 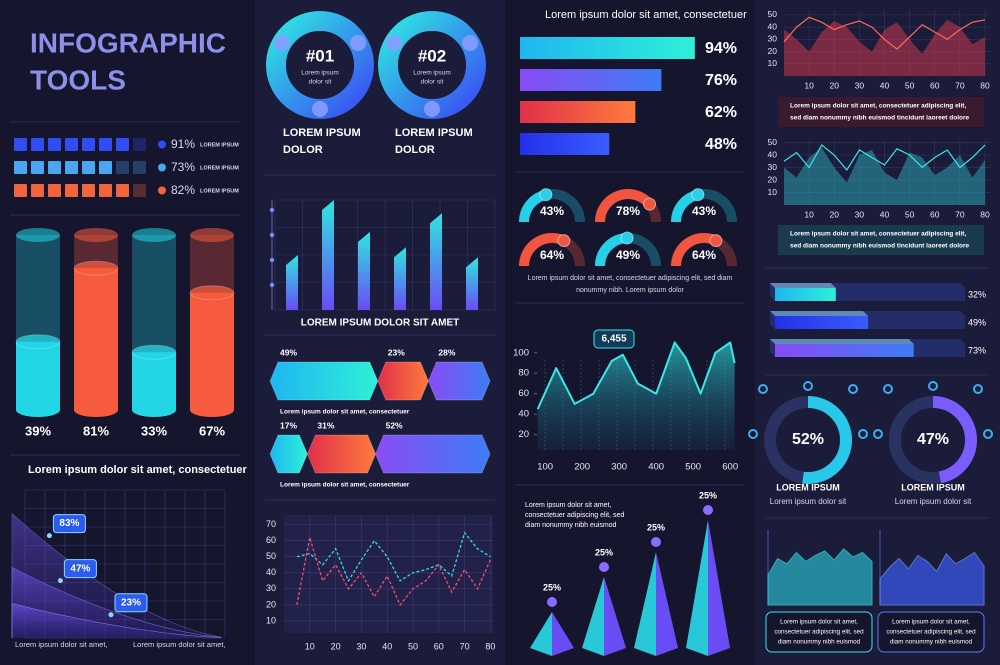 What do you see at coordinates (842, 341) in the screenshot?
I see `bar-top` at bounding box center [842, 341].